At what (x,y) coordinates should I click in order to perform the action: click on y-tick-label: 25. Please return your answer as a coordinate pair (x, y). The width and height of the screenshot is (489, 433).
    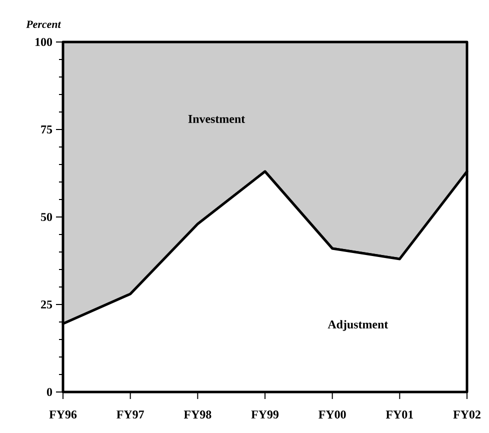
    Looking at the image, I should click on (46, 304).